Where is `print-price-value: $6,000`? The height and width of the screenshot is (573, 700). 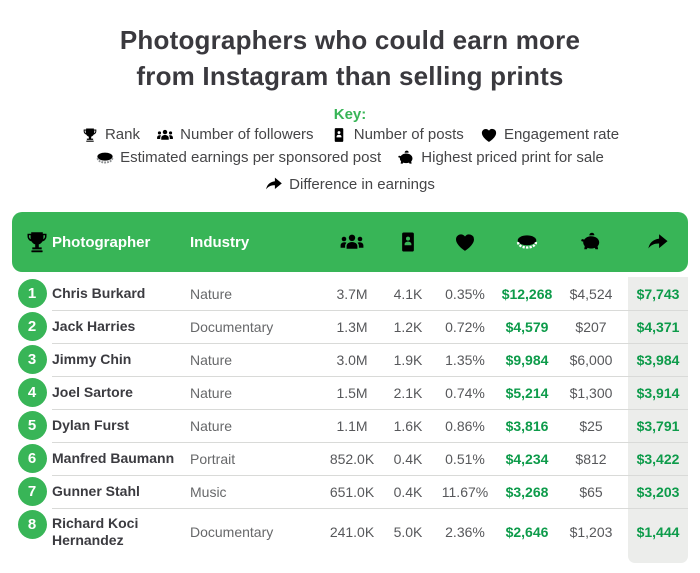
print-price-value: $6,000 is located at coordinates (591, 359).